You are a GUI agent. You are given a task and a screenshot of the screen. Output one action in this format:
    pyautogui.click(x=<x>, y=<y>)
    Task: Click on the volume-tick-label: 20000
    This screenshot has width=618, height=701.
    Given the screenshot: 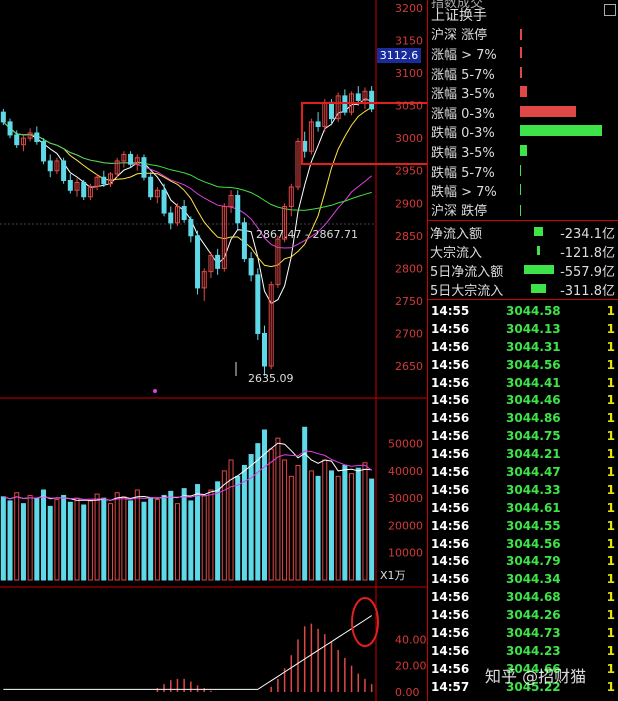 What is the action you would take?
    pyautogui.click(x=405, y=525)
    